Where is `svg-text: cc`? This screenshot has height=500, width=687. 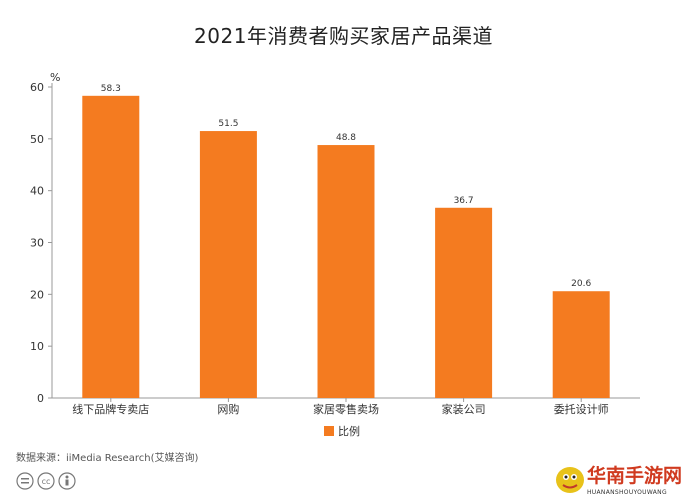 svg-text: cc is located at coordinates (46, 481).